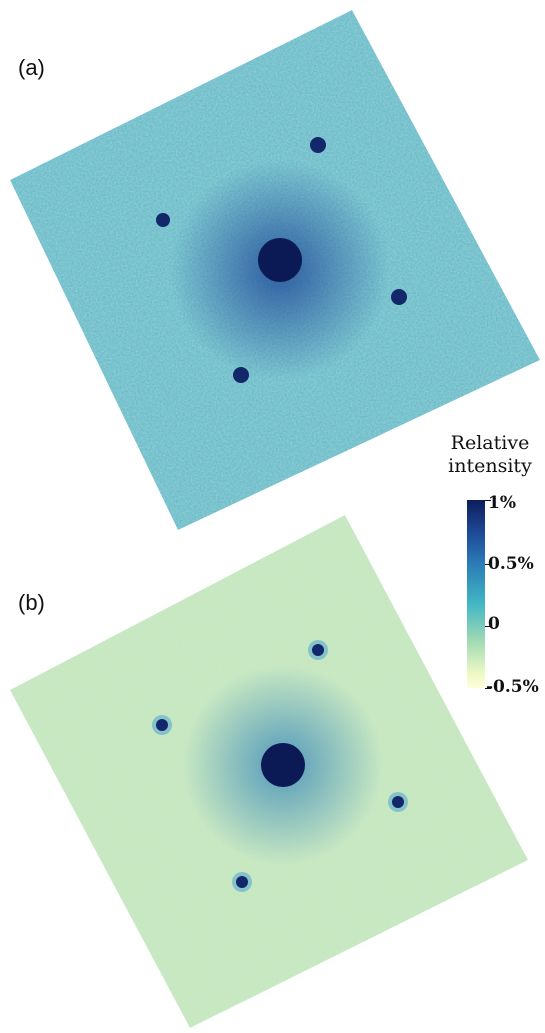 The width and height of the screenshot is (545, 1033). Describe the element at coordinates (163, 220) in the screenshot. I see `bragg-spot-a-left` at that location.